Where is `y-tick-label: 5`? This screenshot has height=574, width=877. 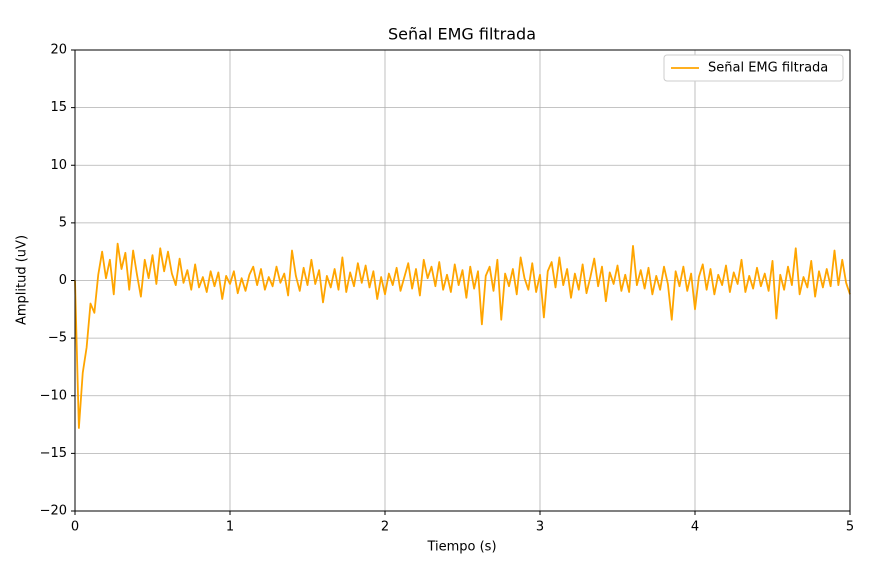
y-tick-label: 5 is located at coordinates (63, 222).